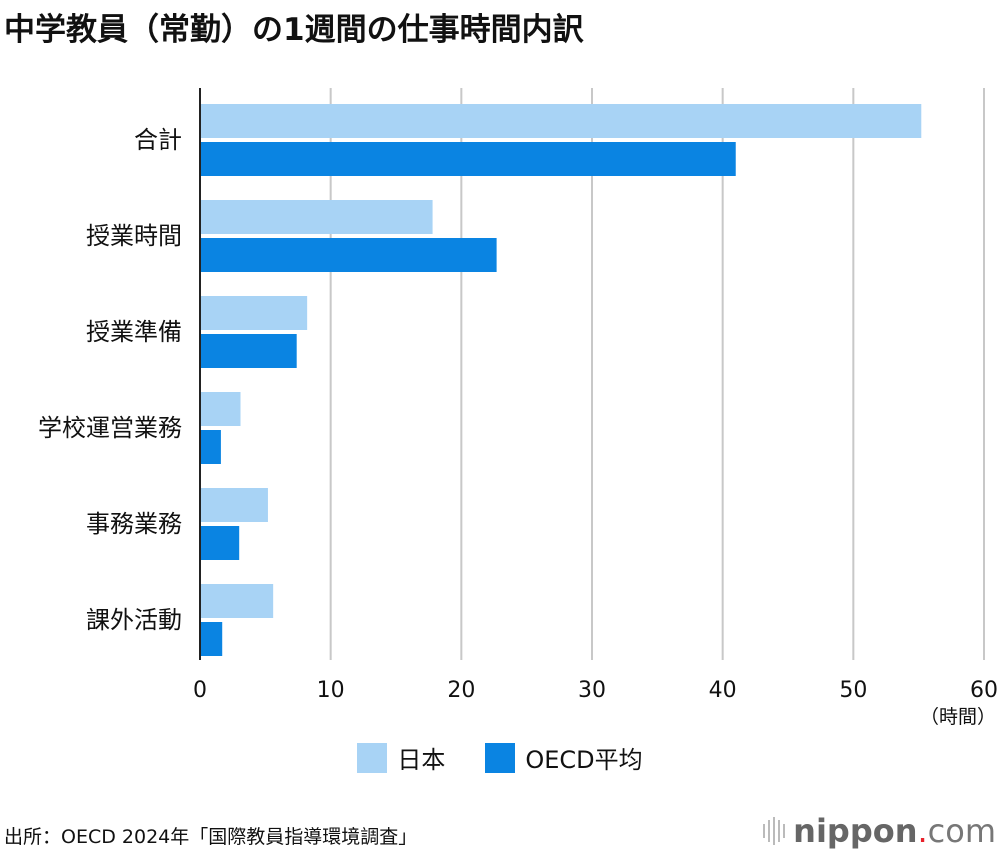 This screenshot has width=1000, height=856. What do you see at coordinates (853, 690) in the screenshot?
I see `x-tick-label: 50` at bounding box center [853, 690].